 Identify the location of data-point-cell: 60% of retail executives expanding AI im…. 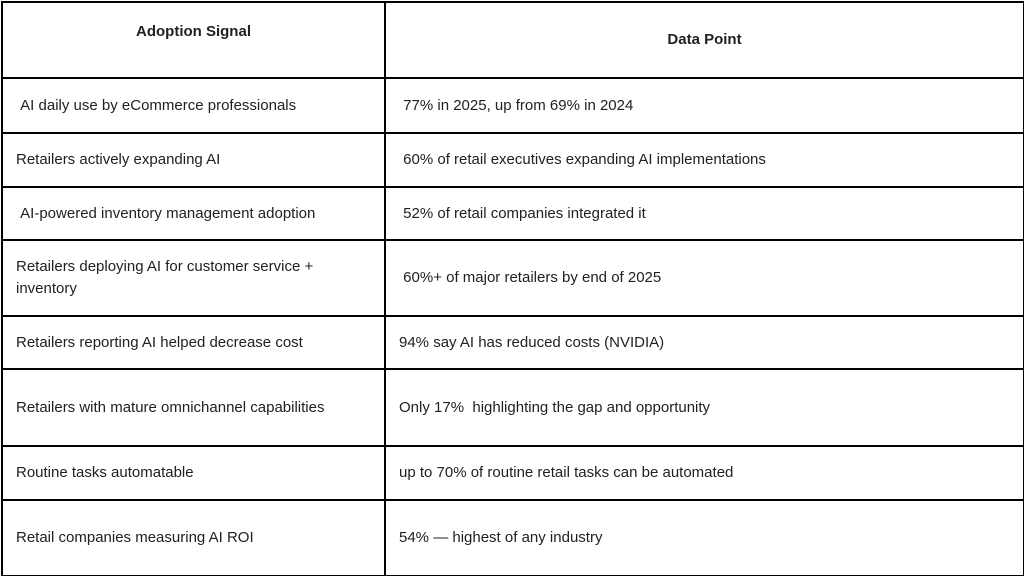
(704, 160).